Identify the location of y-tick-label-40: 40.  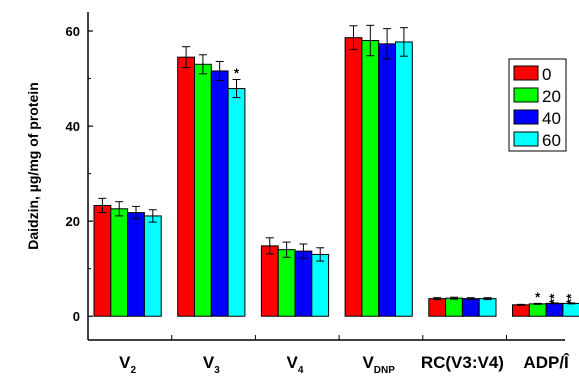
(73, 126).